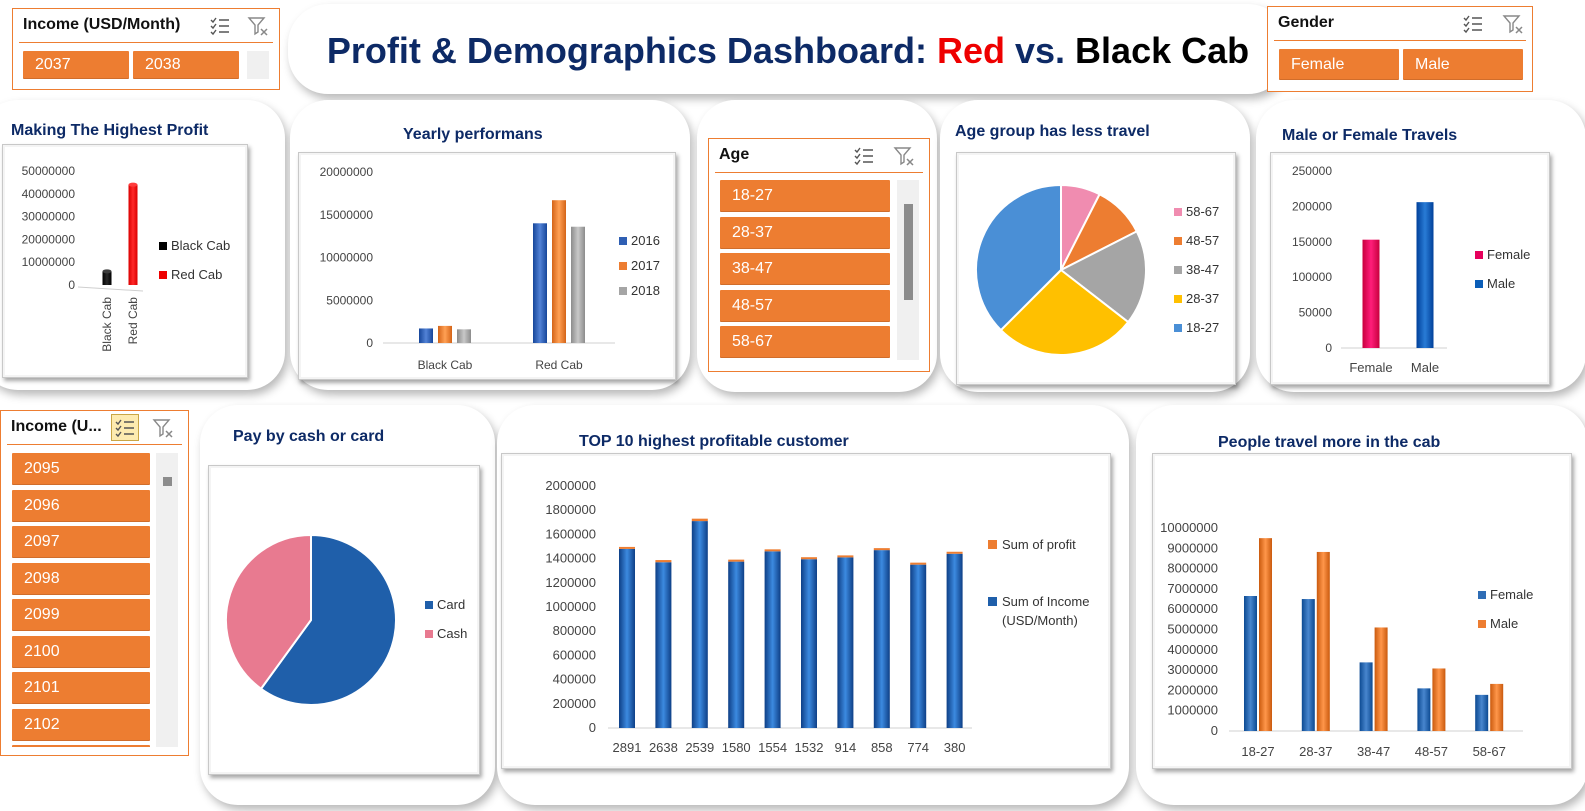 The image size is (1585, 811). I want to click on y-tick-label: 40000000, so click(49, 194).